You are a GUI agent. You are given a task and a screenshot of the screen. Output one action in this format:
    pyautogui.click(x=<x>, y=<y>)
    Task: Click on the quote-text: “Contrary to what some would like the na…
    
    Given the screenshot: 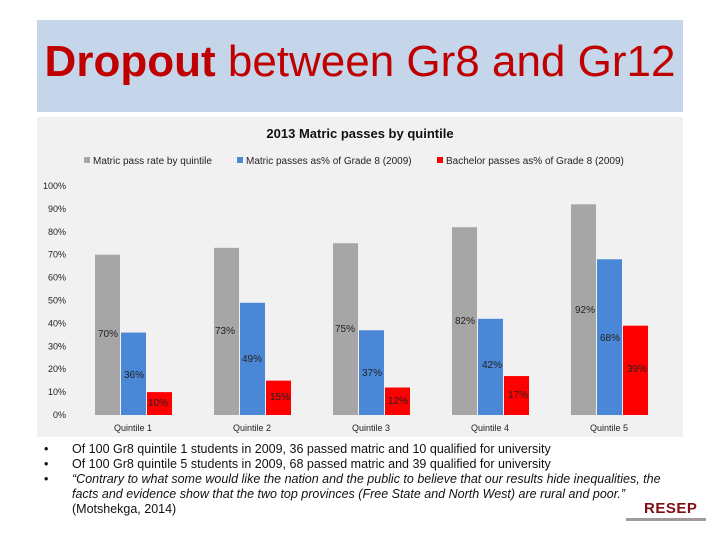 What is the action you would take?
    pyautogui.click(x=366, y=486)
    